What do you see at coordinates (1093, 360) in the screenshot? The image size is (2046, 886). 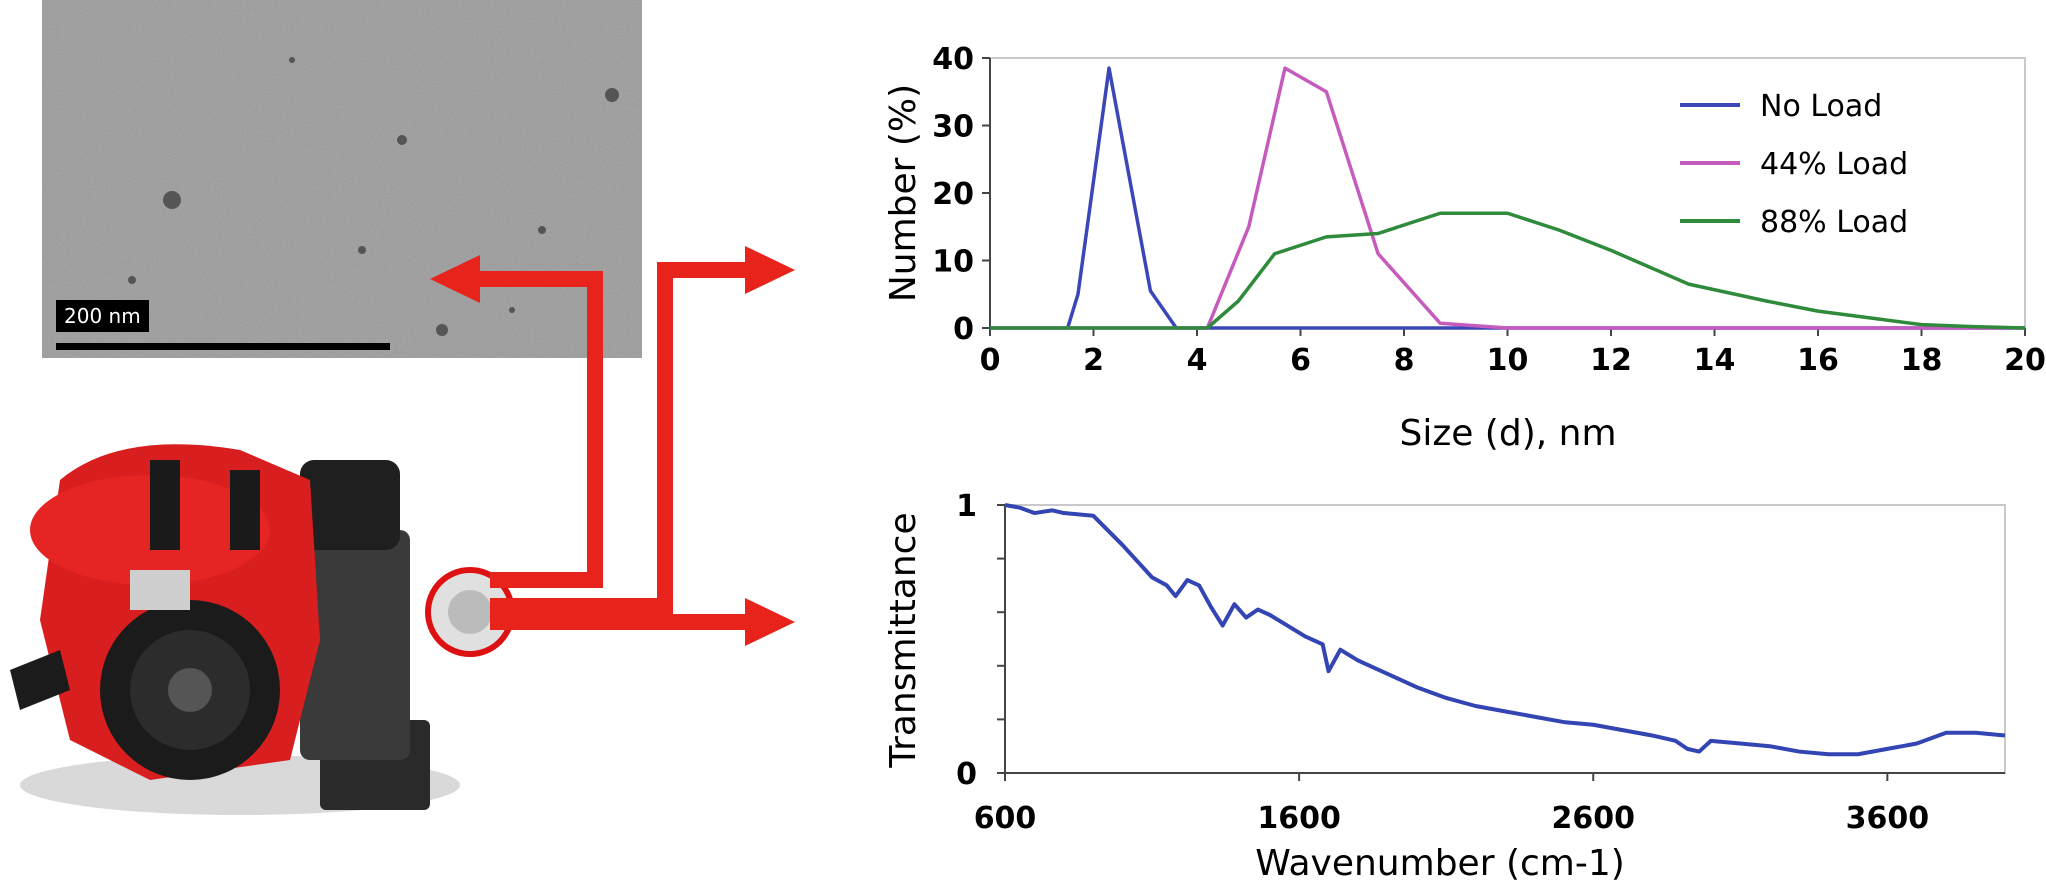 I see `x-tick-label: 2` at bounding box center [1093, 360].